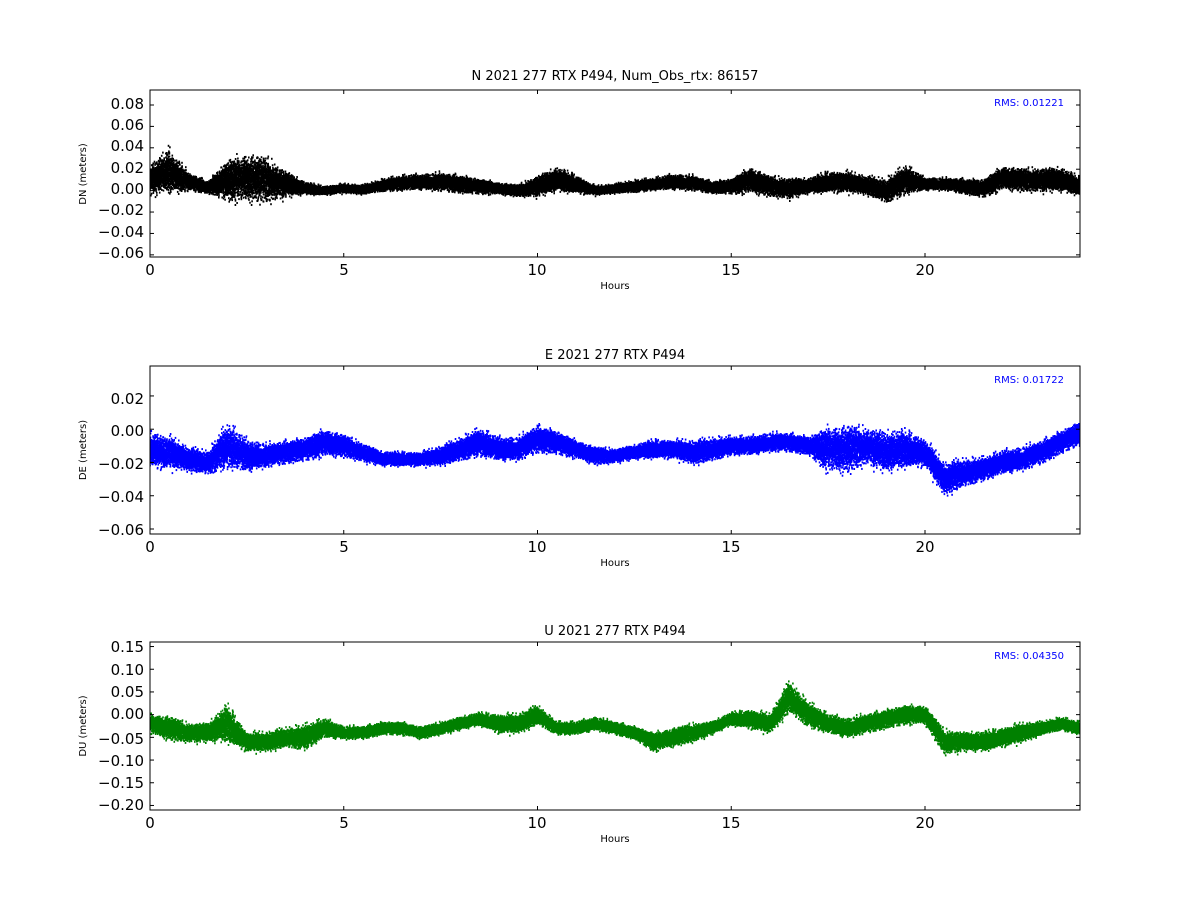  What do you see at coordinates (83, 174) in the screenshot?
I see `north-ylabel: DN (meters)` at bounding box center [83, 174].